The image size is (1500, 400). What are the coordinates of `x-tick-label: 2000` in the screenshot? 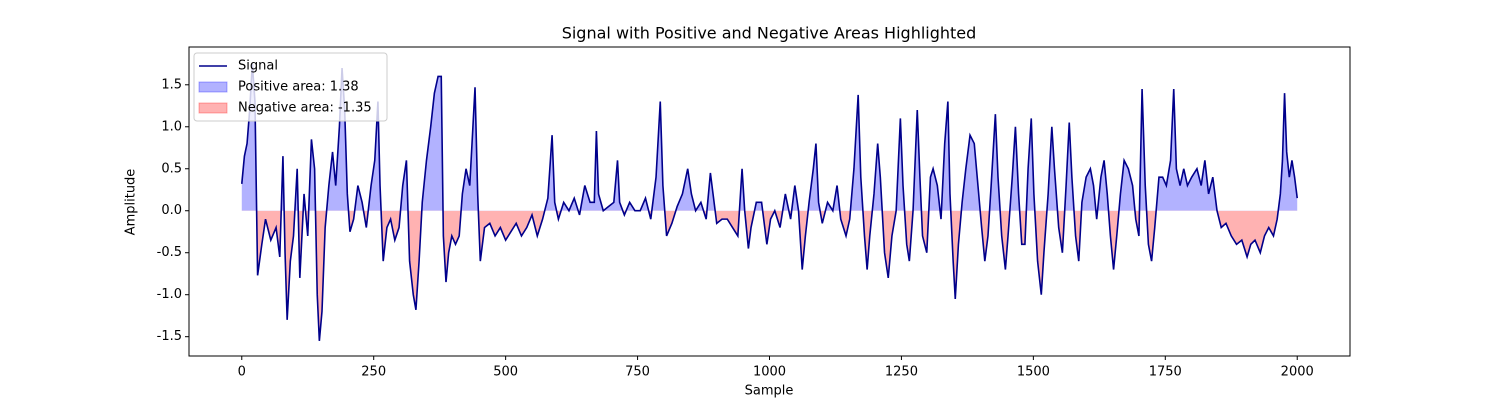 It's located at (1297, 372).